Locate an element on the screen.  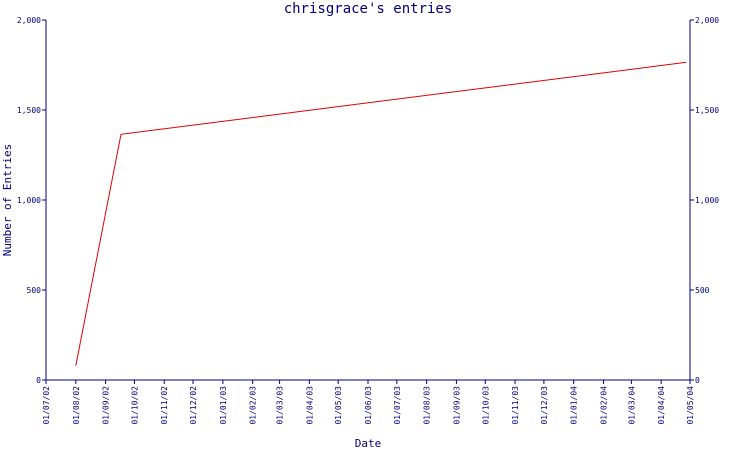
y-tick-label-left: 2,000 is located at coordinates (29, 20).